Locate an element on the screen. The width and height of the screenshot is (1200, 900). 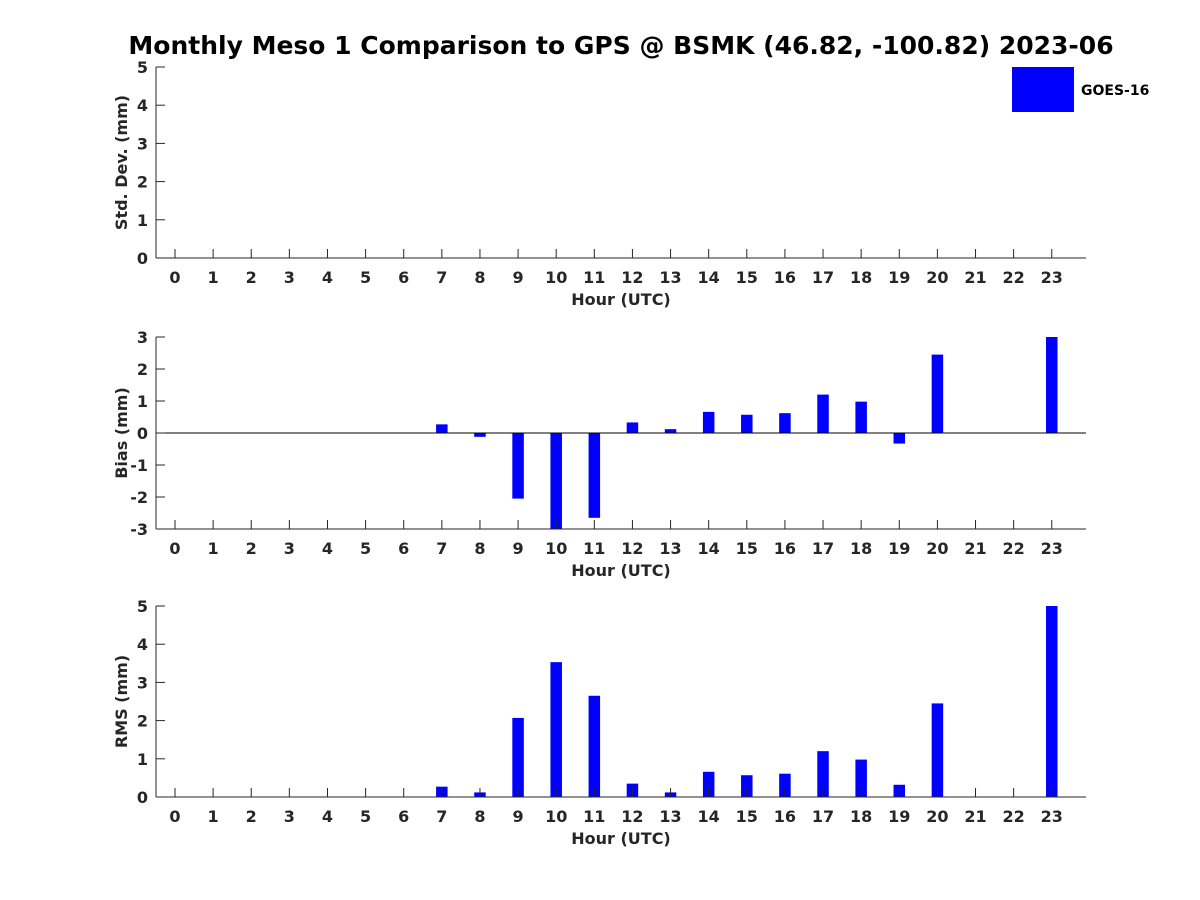
legend: GOES-16 is located at coordinates (1080, 89).